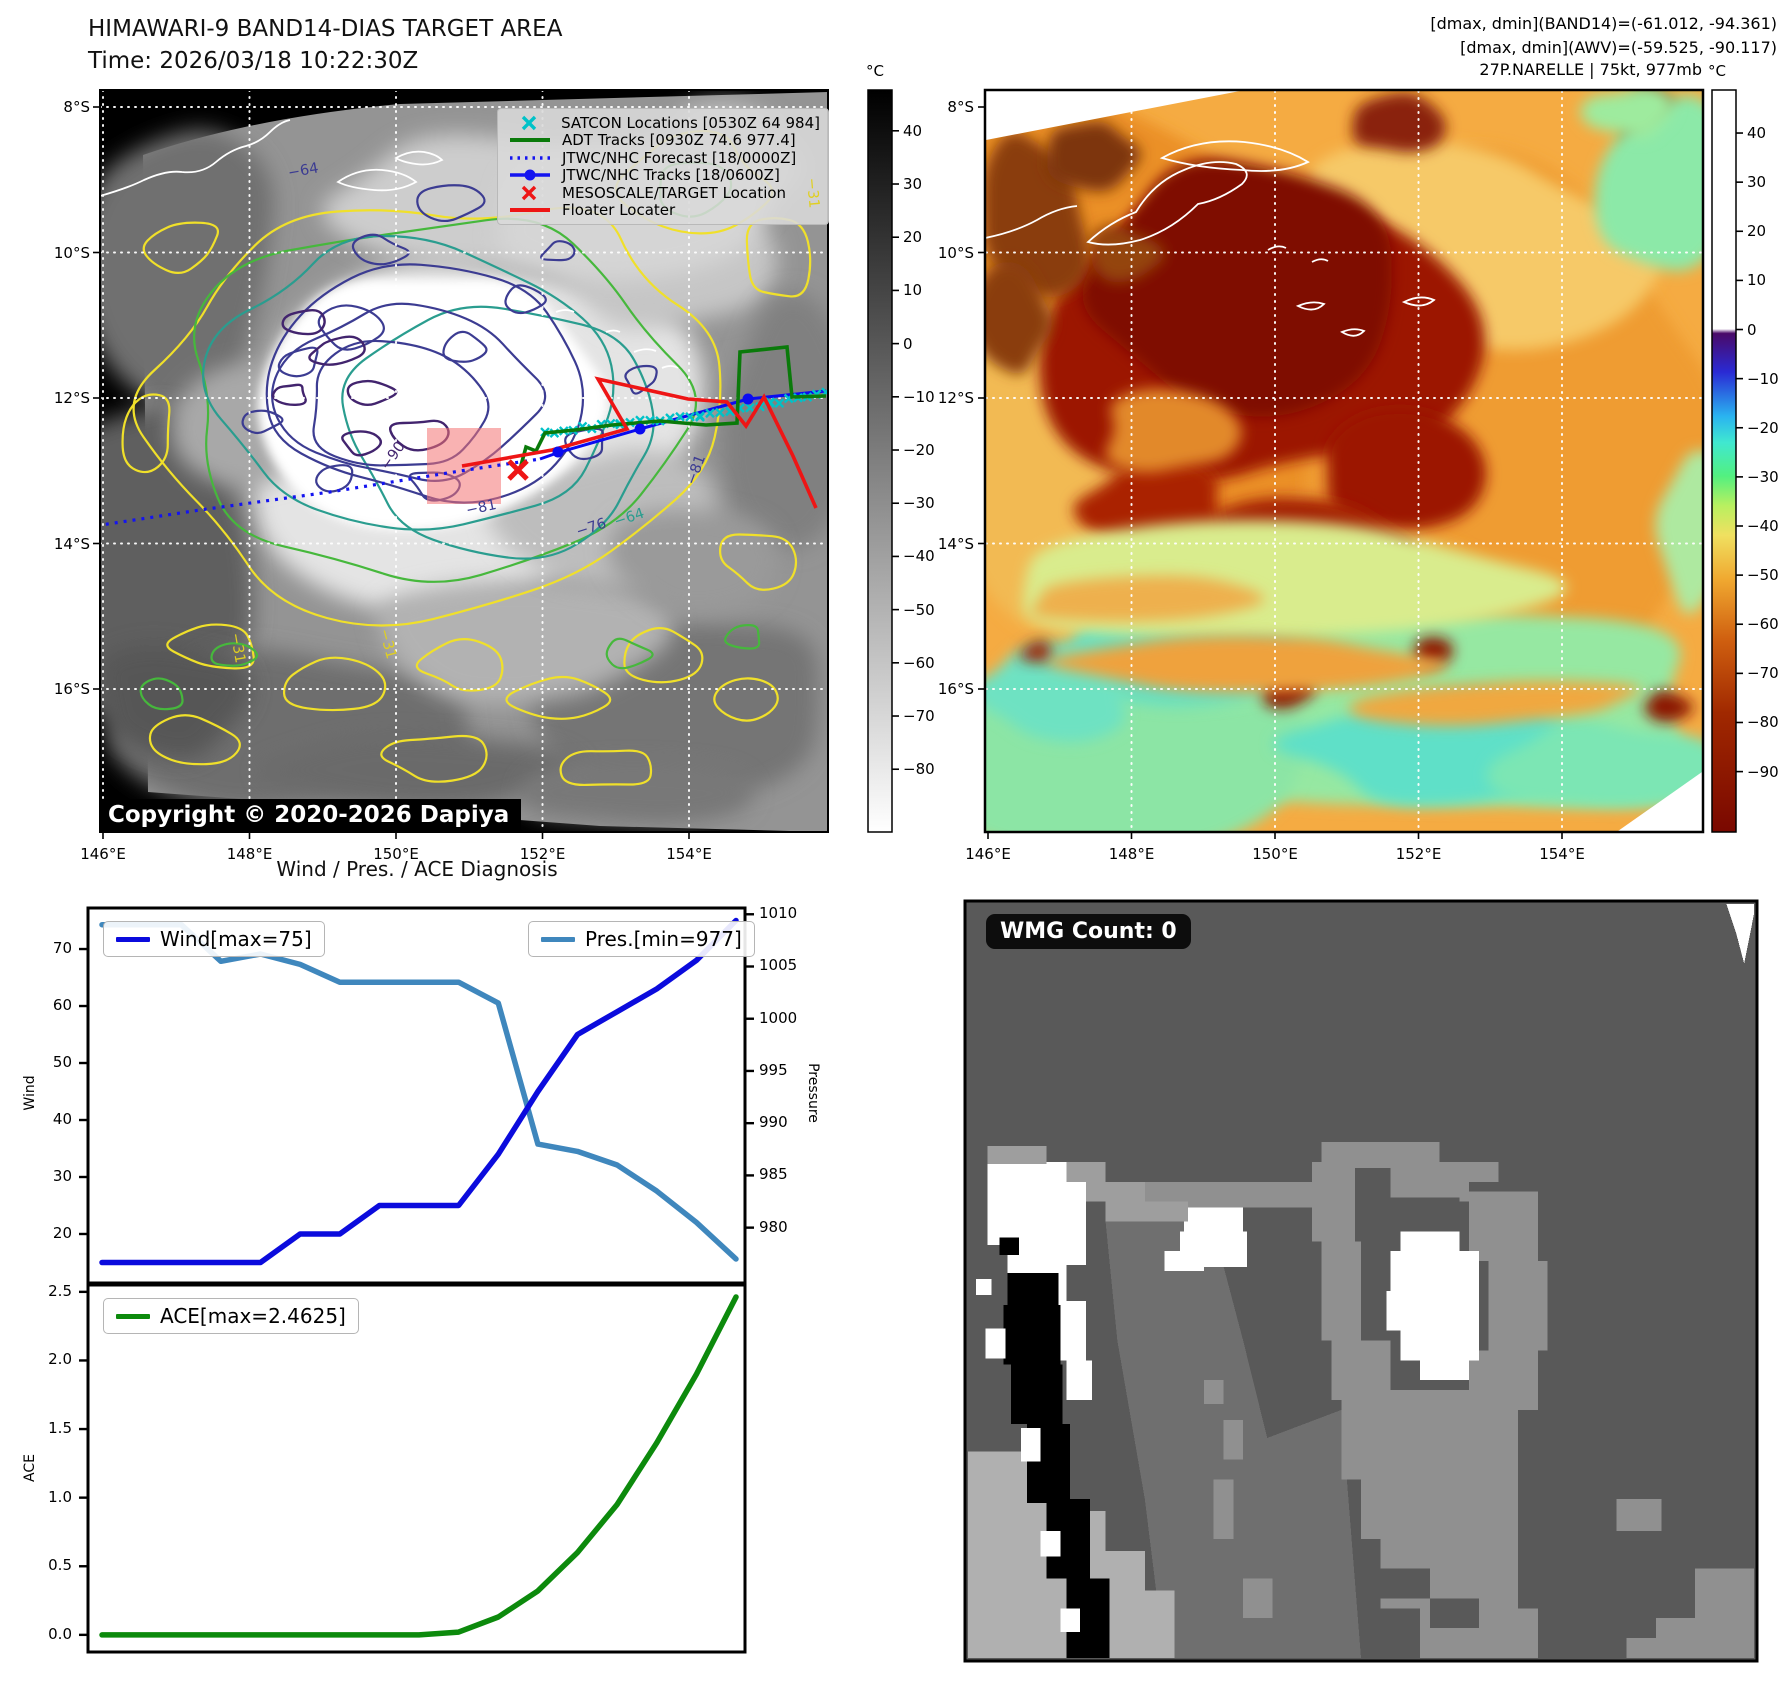 The width and height of the screenshot is (1792, 1691). What do you see at coordinates (919, 396) in the screenshot?
I see `colorbar1-tick-label: −10` at bounding box center [919, 396].